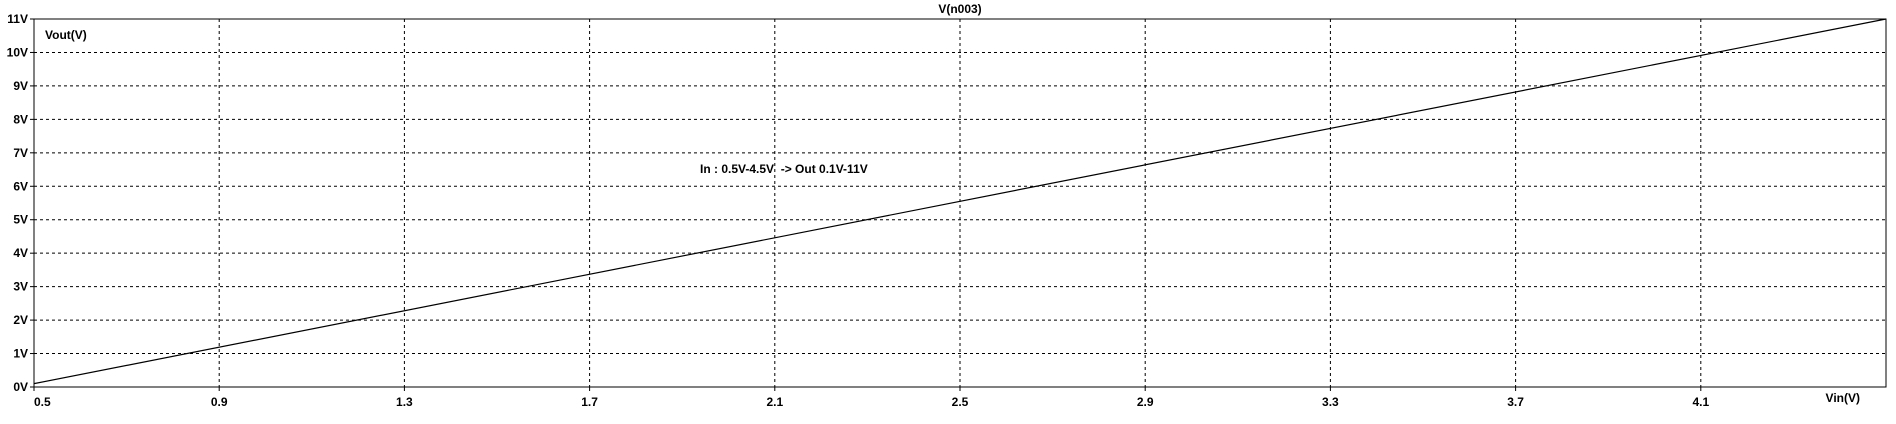 This screenshot has width=1896, height=424. What do you see at coordinates (219, 402) in the screenshot?
I see `x-tick-label: 0.9` at bounding box center [219, 402].